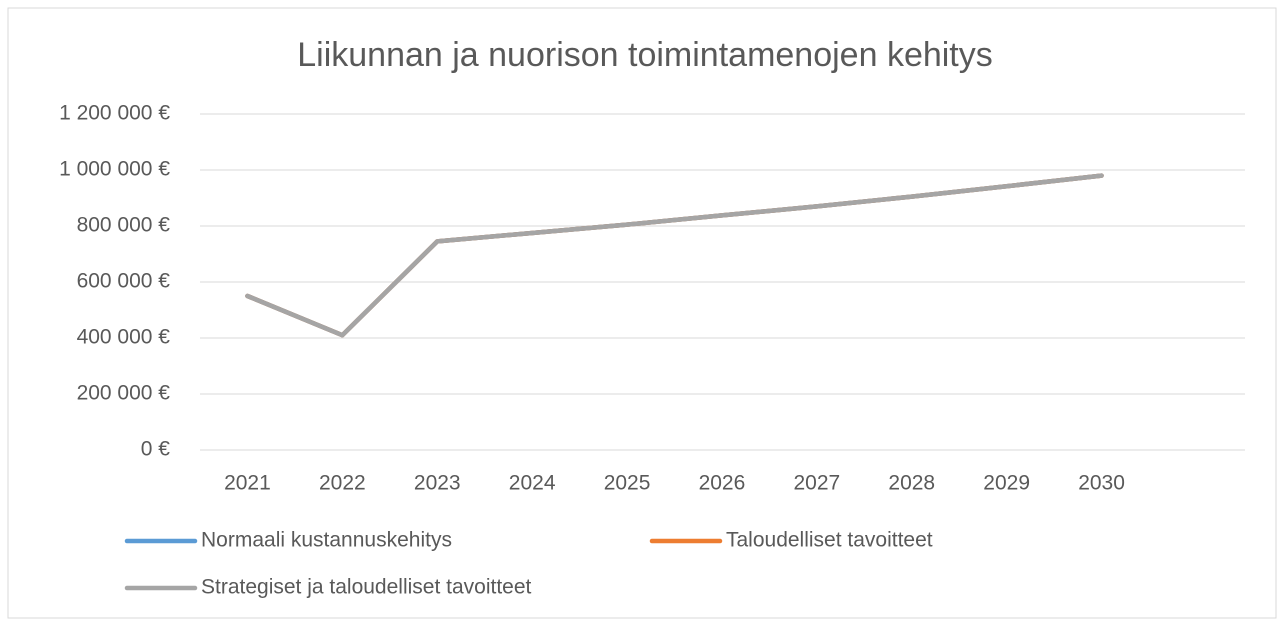  I want to click on y-tick-label: 400 000 €, so click(124, 337).